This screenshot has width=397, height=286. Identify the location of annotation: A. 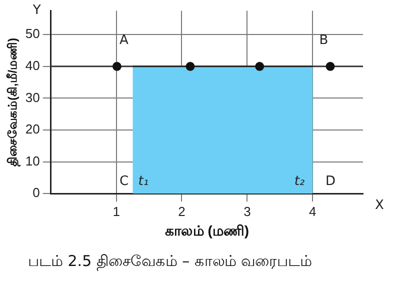
(124, 40).